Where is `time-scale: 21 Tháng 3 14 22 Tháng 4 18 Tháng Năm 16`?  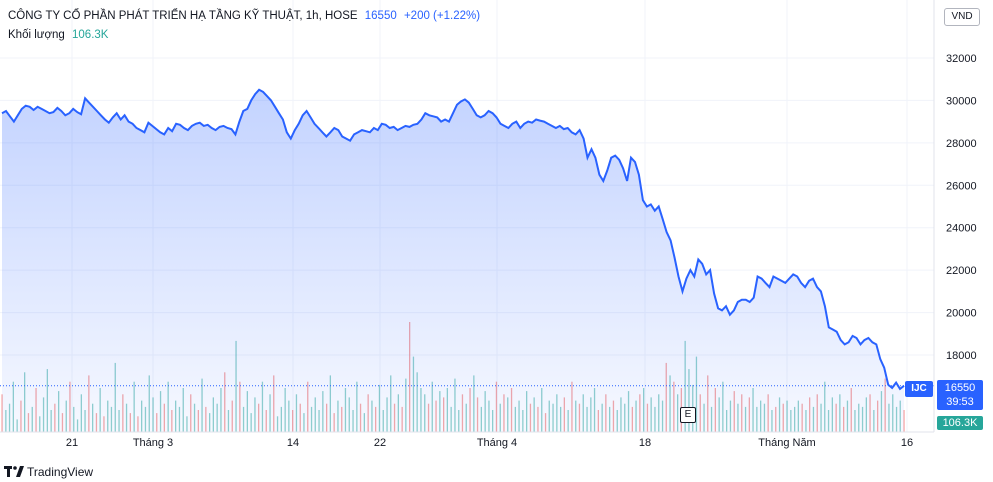
time-scale: 21 Tháng 3 14 22 Tháng 4 18 Tháng Năm 16 is located at coordinates (489, 443).